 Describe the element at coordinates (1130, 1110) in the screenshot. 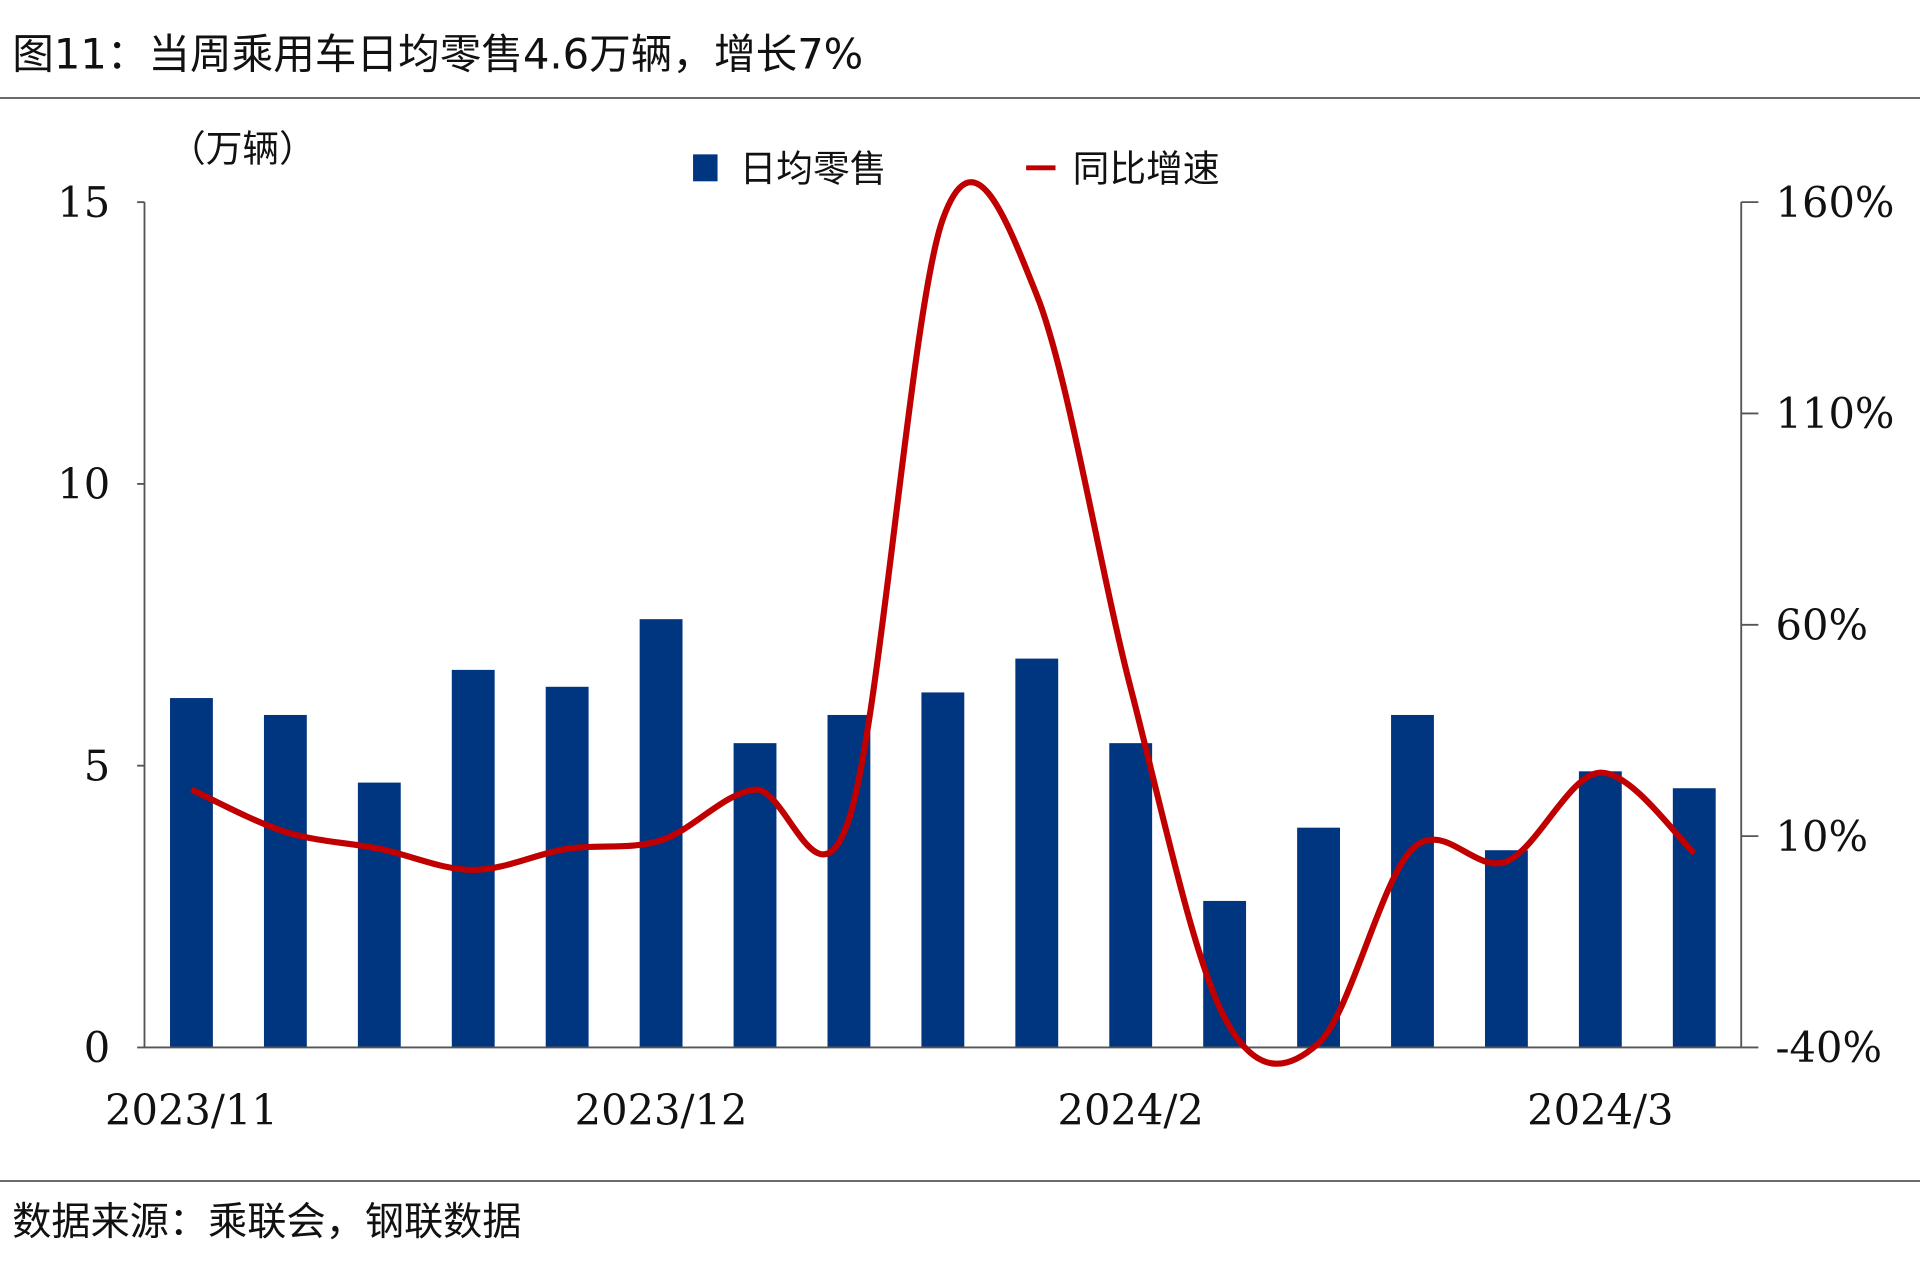

I see `x-tick-label: 2024/2` at that location.